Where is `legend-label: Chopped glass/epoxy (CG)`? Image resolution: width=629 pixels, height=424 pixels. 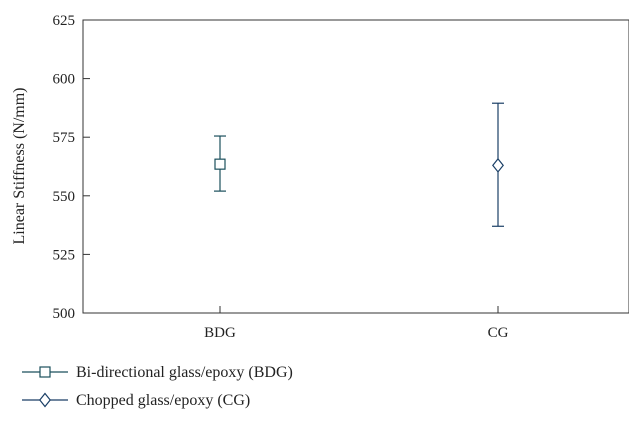
legend-label: Chopped glass/epoxy (CG) is located at coordinates (163, 400).